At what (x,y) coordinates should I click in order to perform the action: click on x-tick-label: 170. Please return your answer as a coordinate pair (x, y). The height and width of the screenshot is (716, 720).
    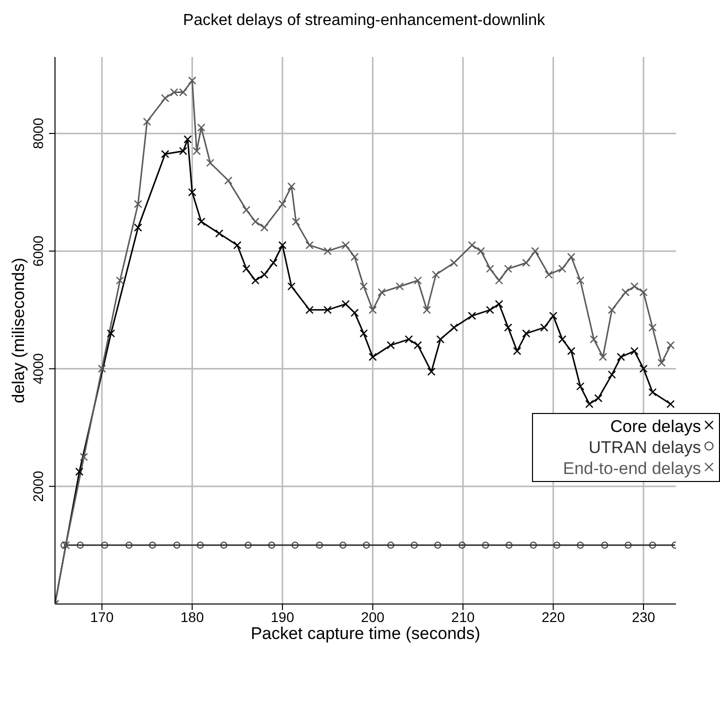
    Looking at the image, I should click on (102, 616).